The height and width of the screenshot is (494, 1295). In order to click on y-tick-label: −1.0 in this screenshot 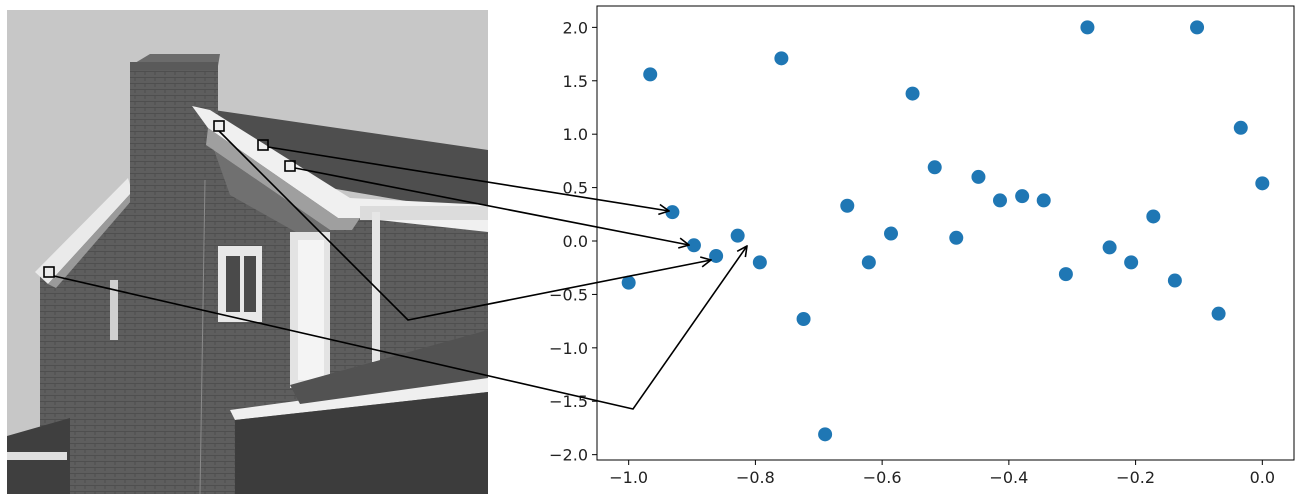, I will do `click(568, 348)`.